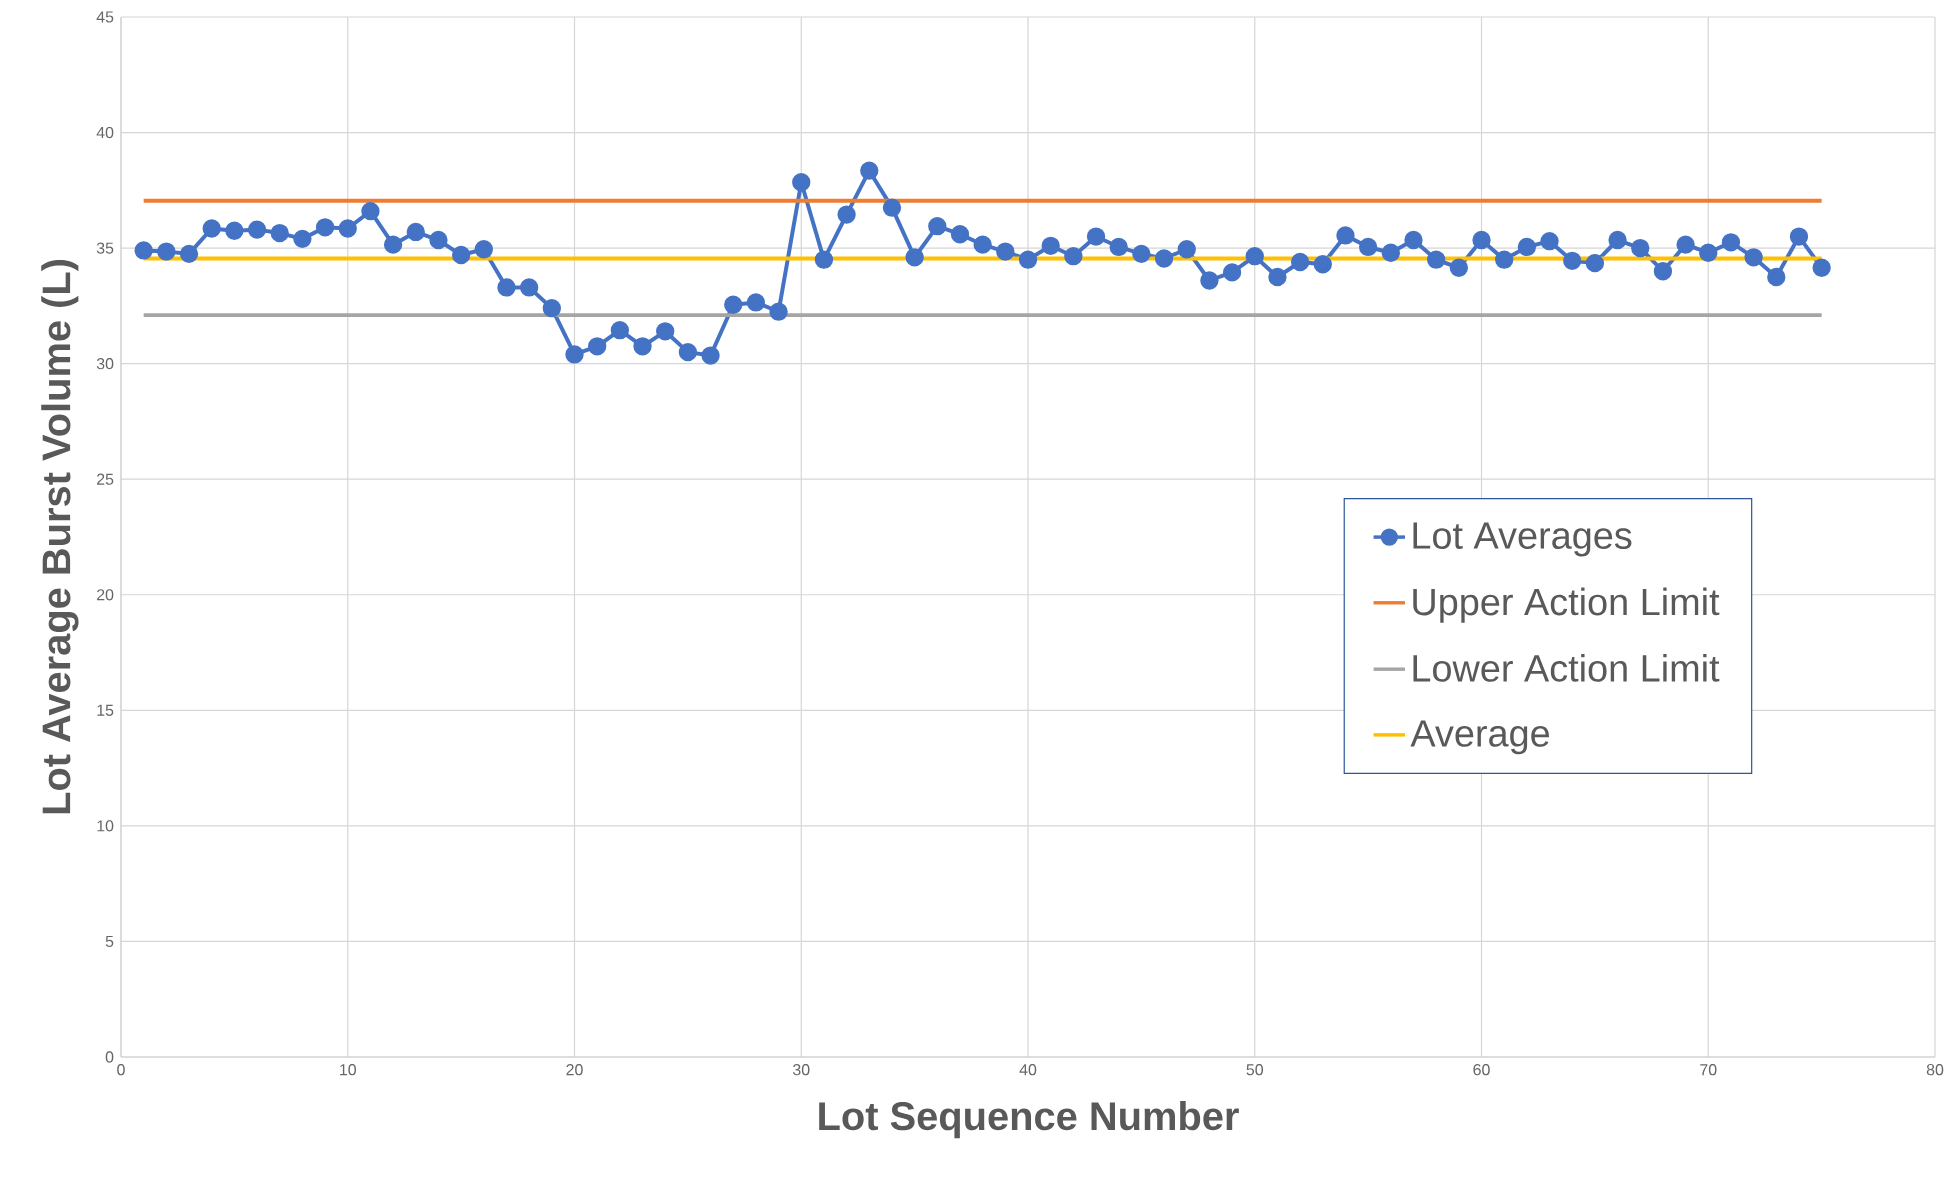  I want to click on x-tick-label: 0, so click(121, 1070).